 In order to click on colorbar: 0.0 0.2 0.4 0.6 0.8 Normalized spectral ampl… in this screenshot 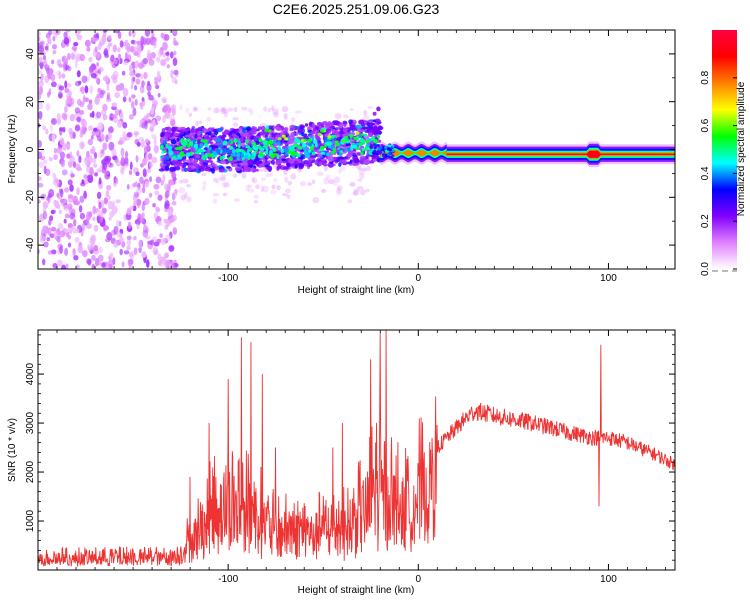, I will do `click(723, 153)`.